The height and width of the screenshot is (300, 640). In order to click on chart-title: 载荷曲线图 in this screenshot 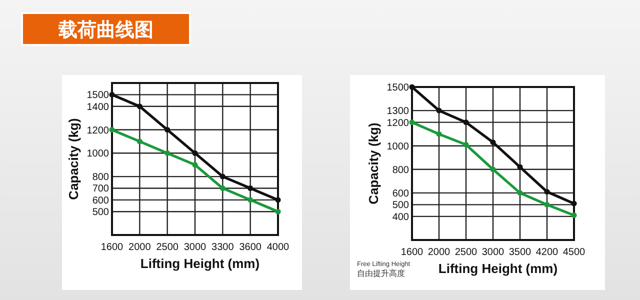, I will do `click(106, 30)`.